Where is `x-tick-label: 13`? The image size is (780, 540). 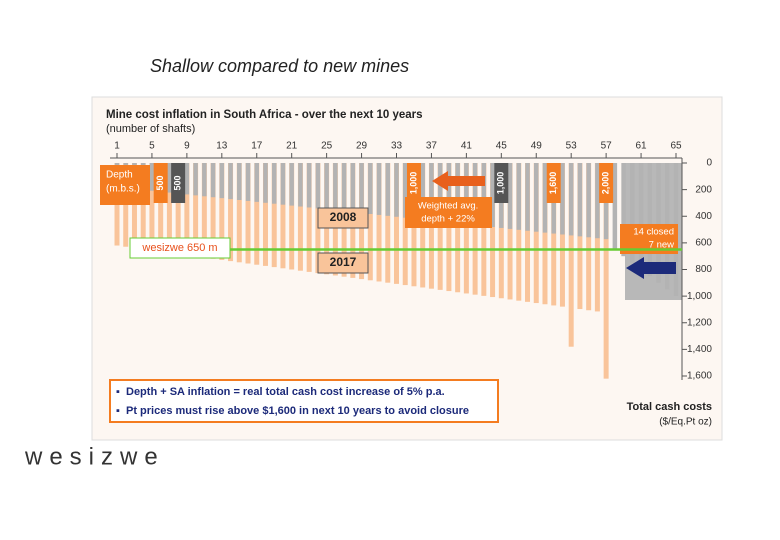 x-tick-label: 13 is located at coordinates (222, 146).